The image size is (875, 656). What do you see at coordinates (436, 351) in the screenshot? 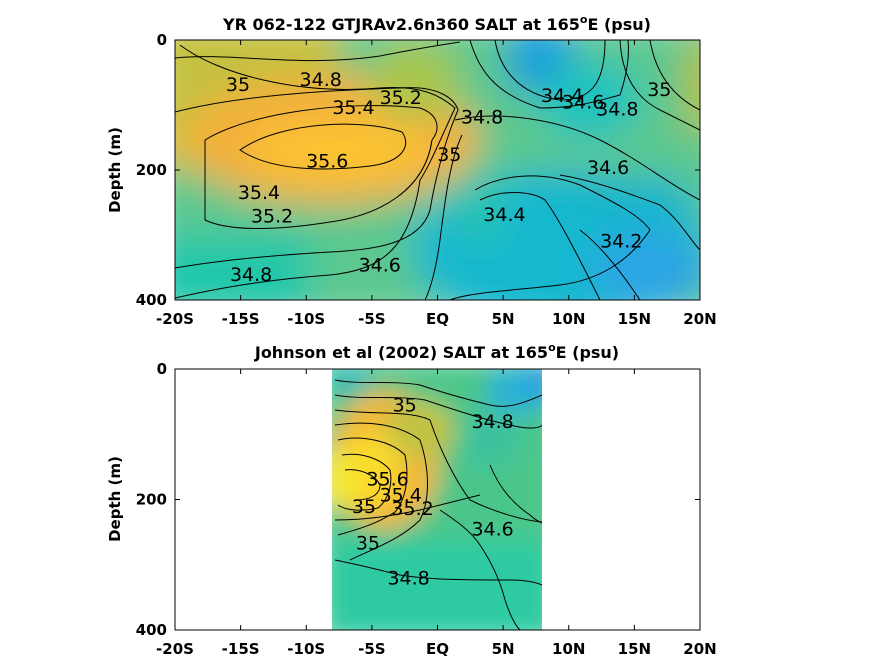
I see `panel-title: Johnson et al (2002) SALT at 165oE (psu)` at bounding box center [436, 351].